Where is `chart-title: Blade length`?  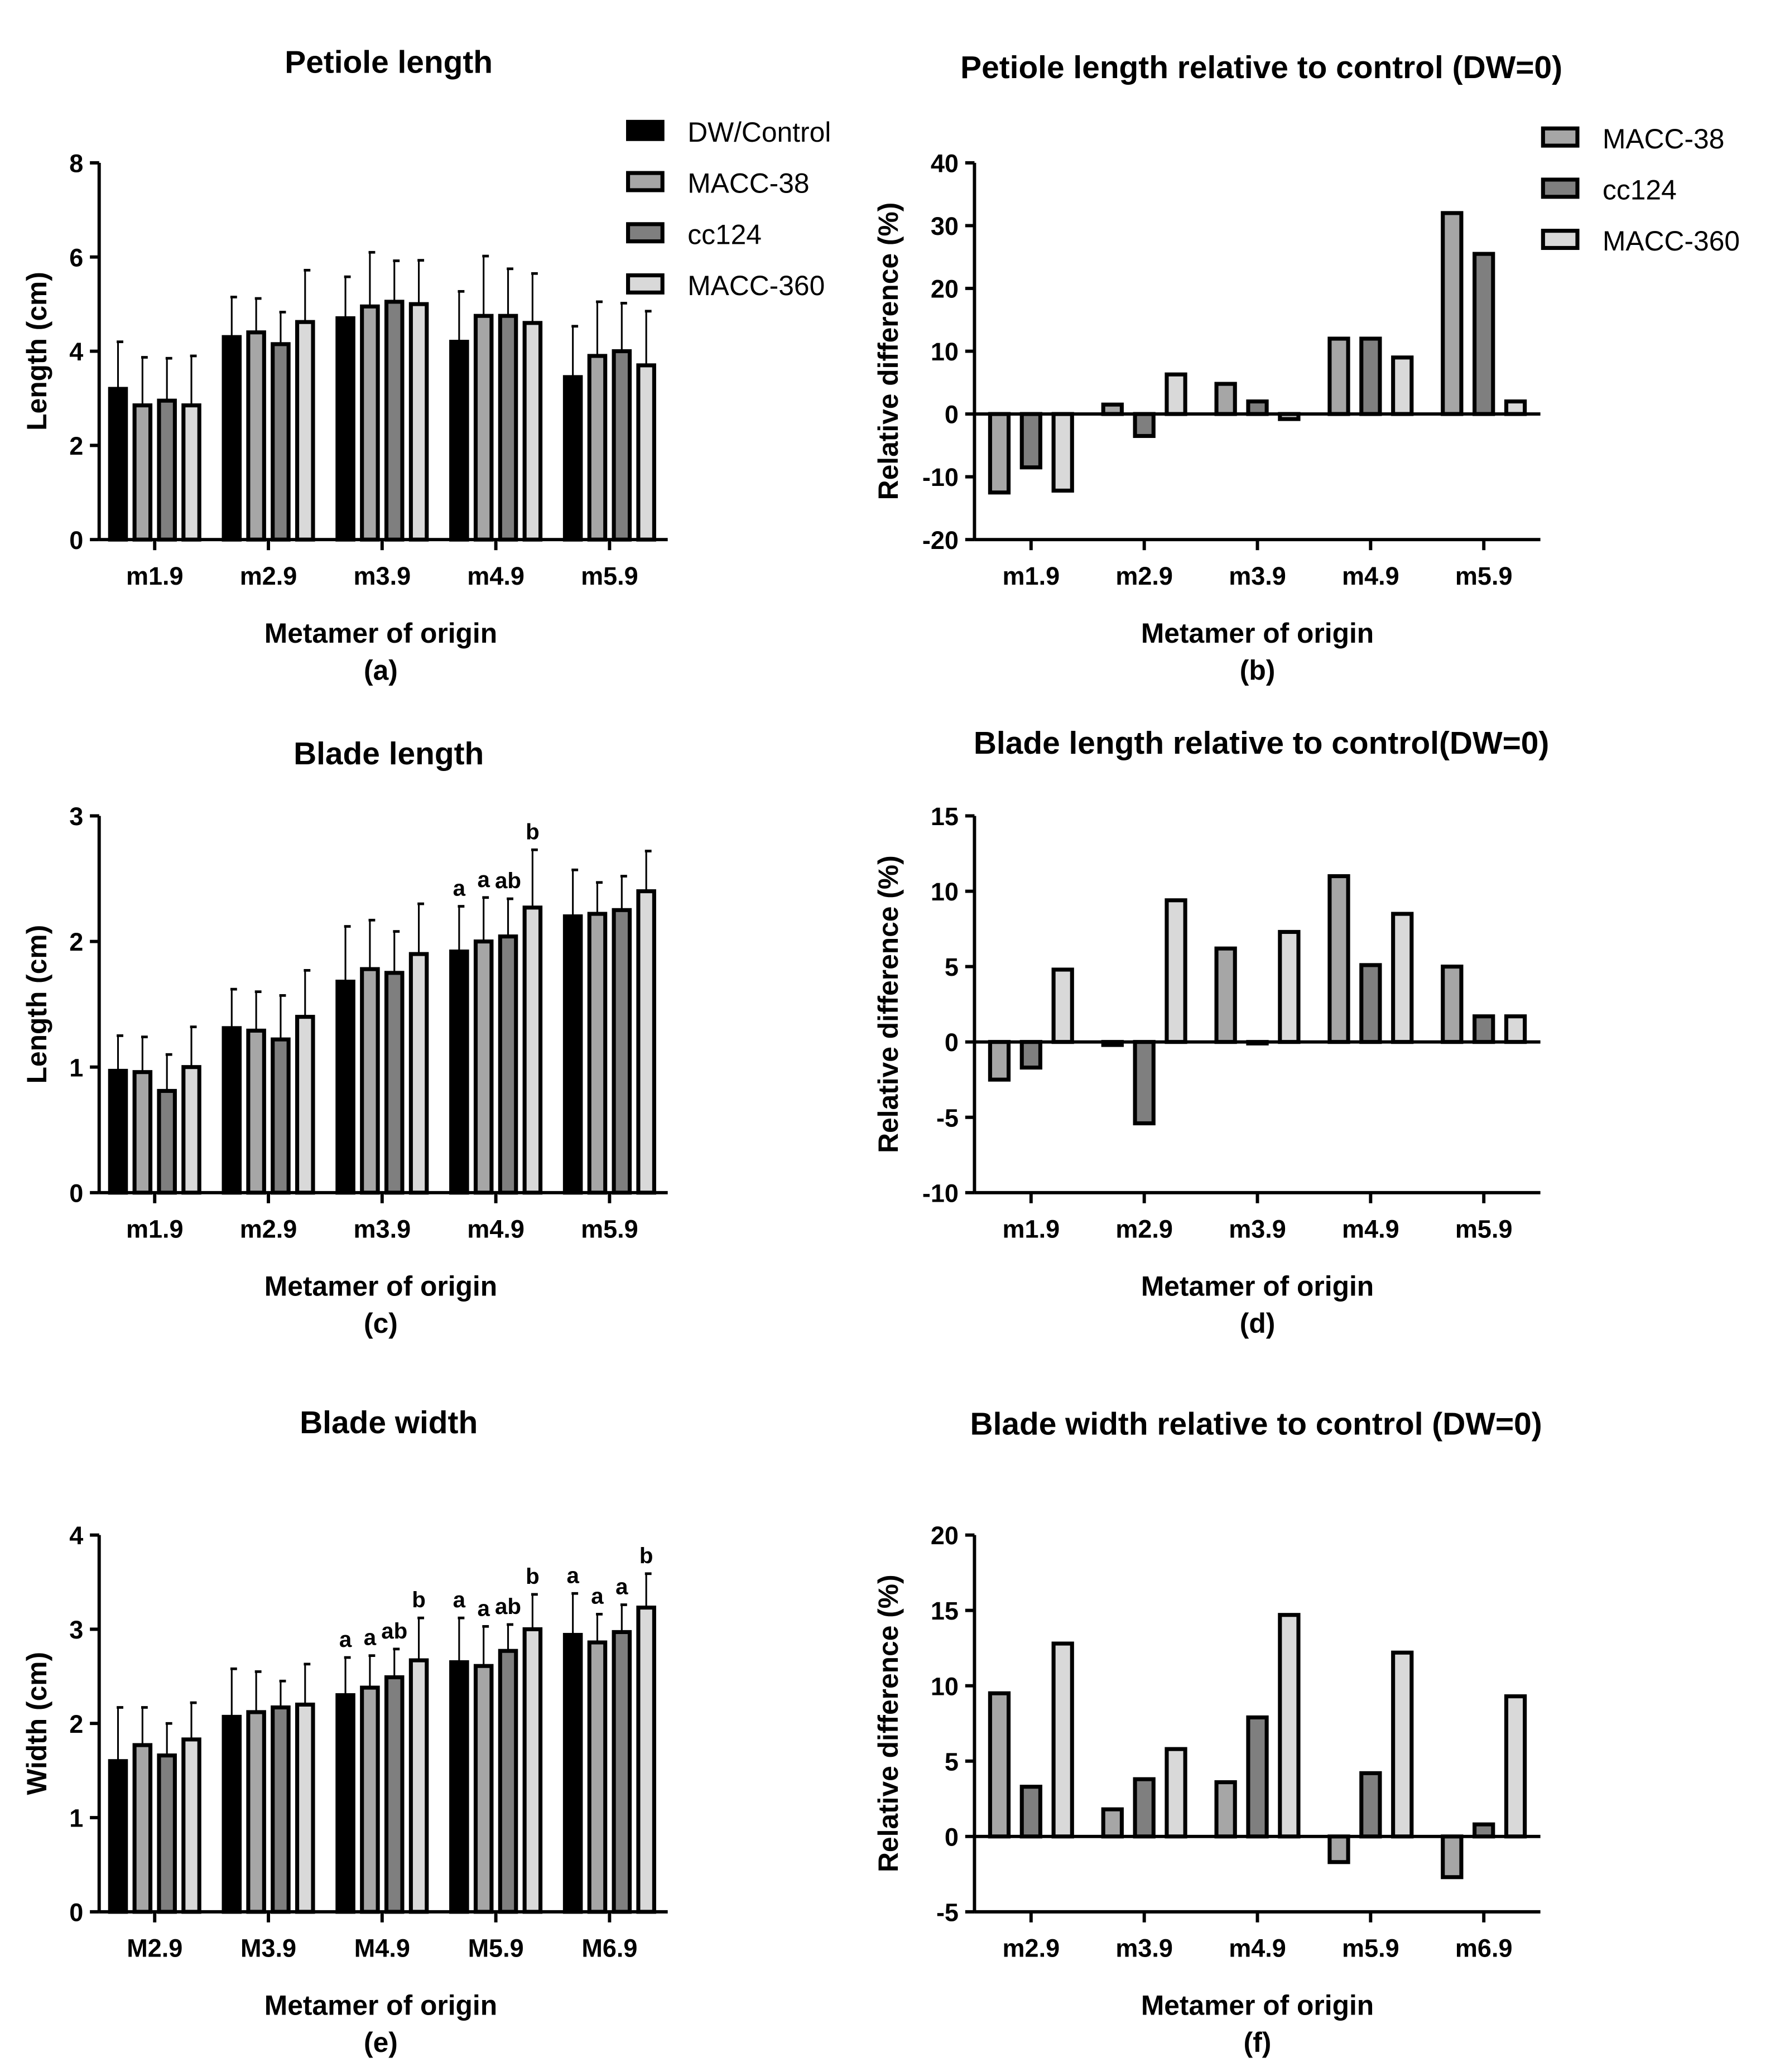 chart-title: Blade length is located at coordinates (389, 754).